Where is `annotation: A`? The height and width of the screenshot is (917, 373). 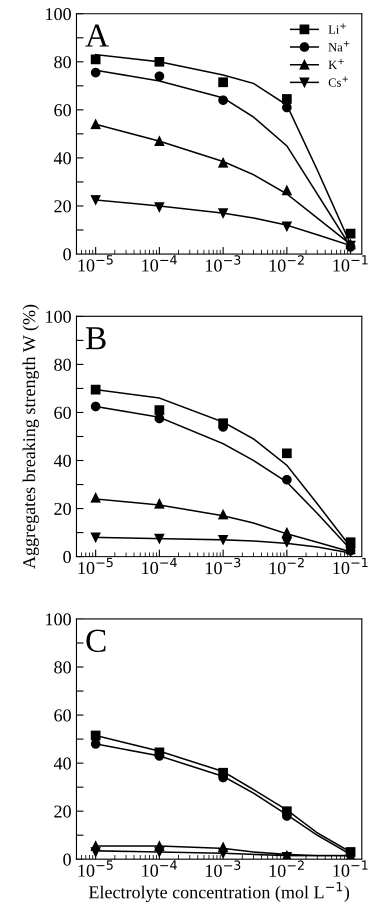 annotation: A is located at coordinates (97, 35).